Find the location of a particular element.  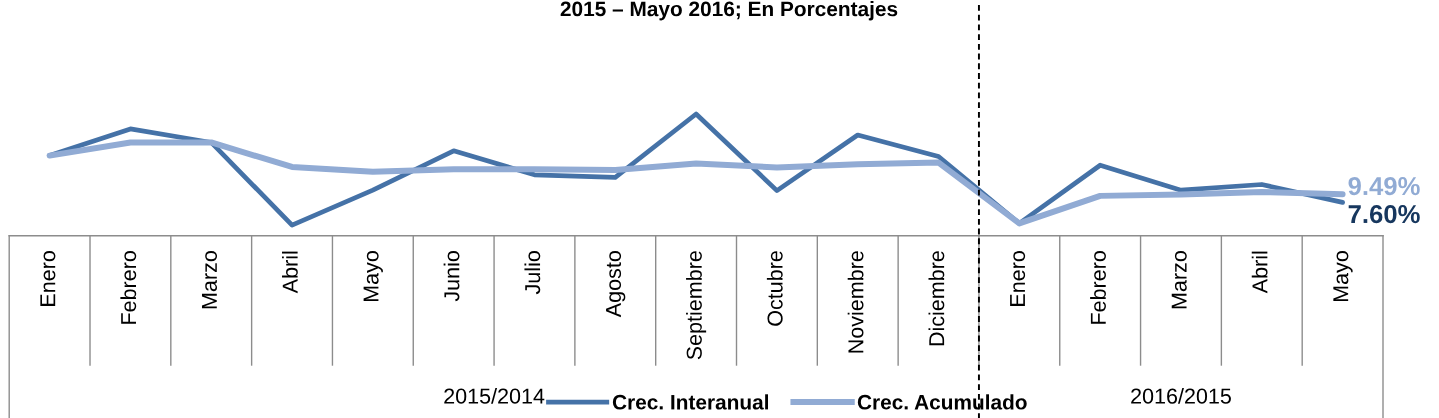

text: 2015/2014 is located at coordinates (494, 395).